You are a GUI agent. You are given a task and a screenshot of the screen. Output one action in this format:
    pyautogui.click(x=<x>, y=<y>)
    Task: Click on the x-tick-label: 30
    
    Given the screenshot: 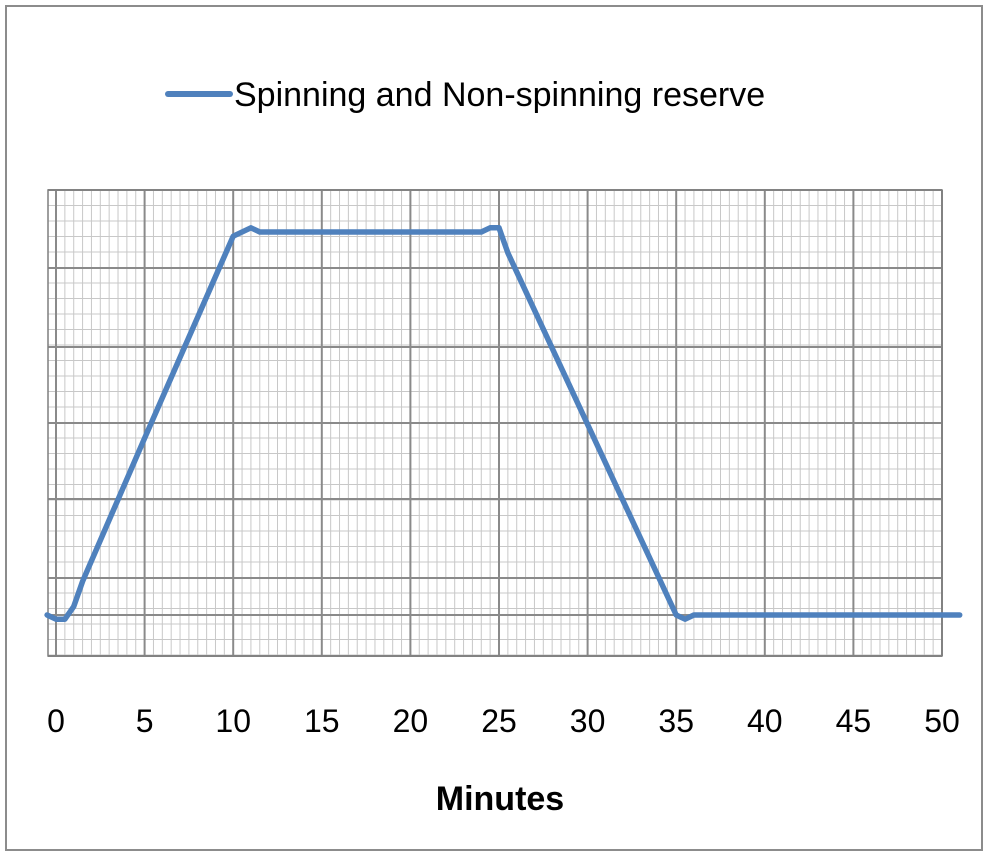 What is the action you would take?
    pyautogui.click(x=588, y=721)
    